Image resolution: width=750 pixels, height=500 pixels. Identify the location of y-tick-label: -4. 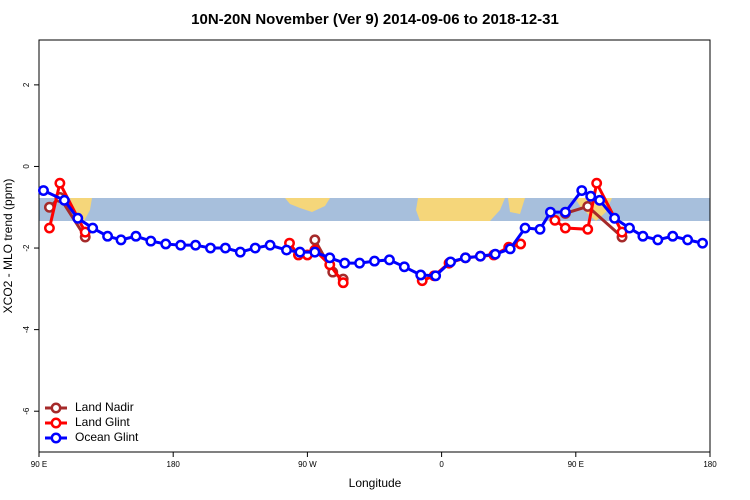
(26, 330).